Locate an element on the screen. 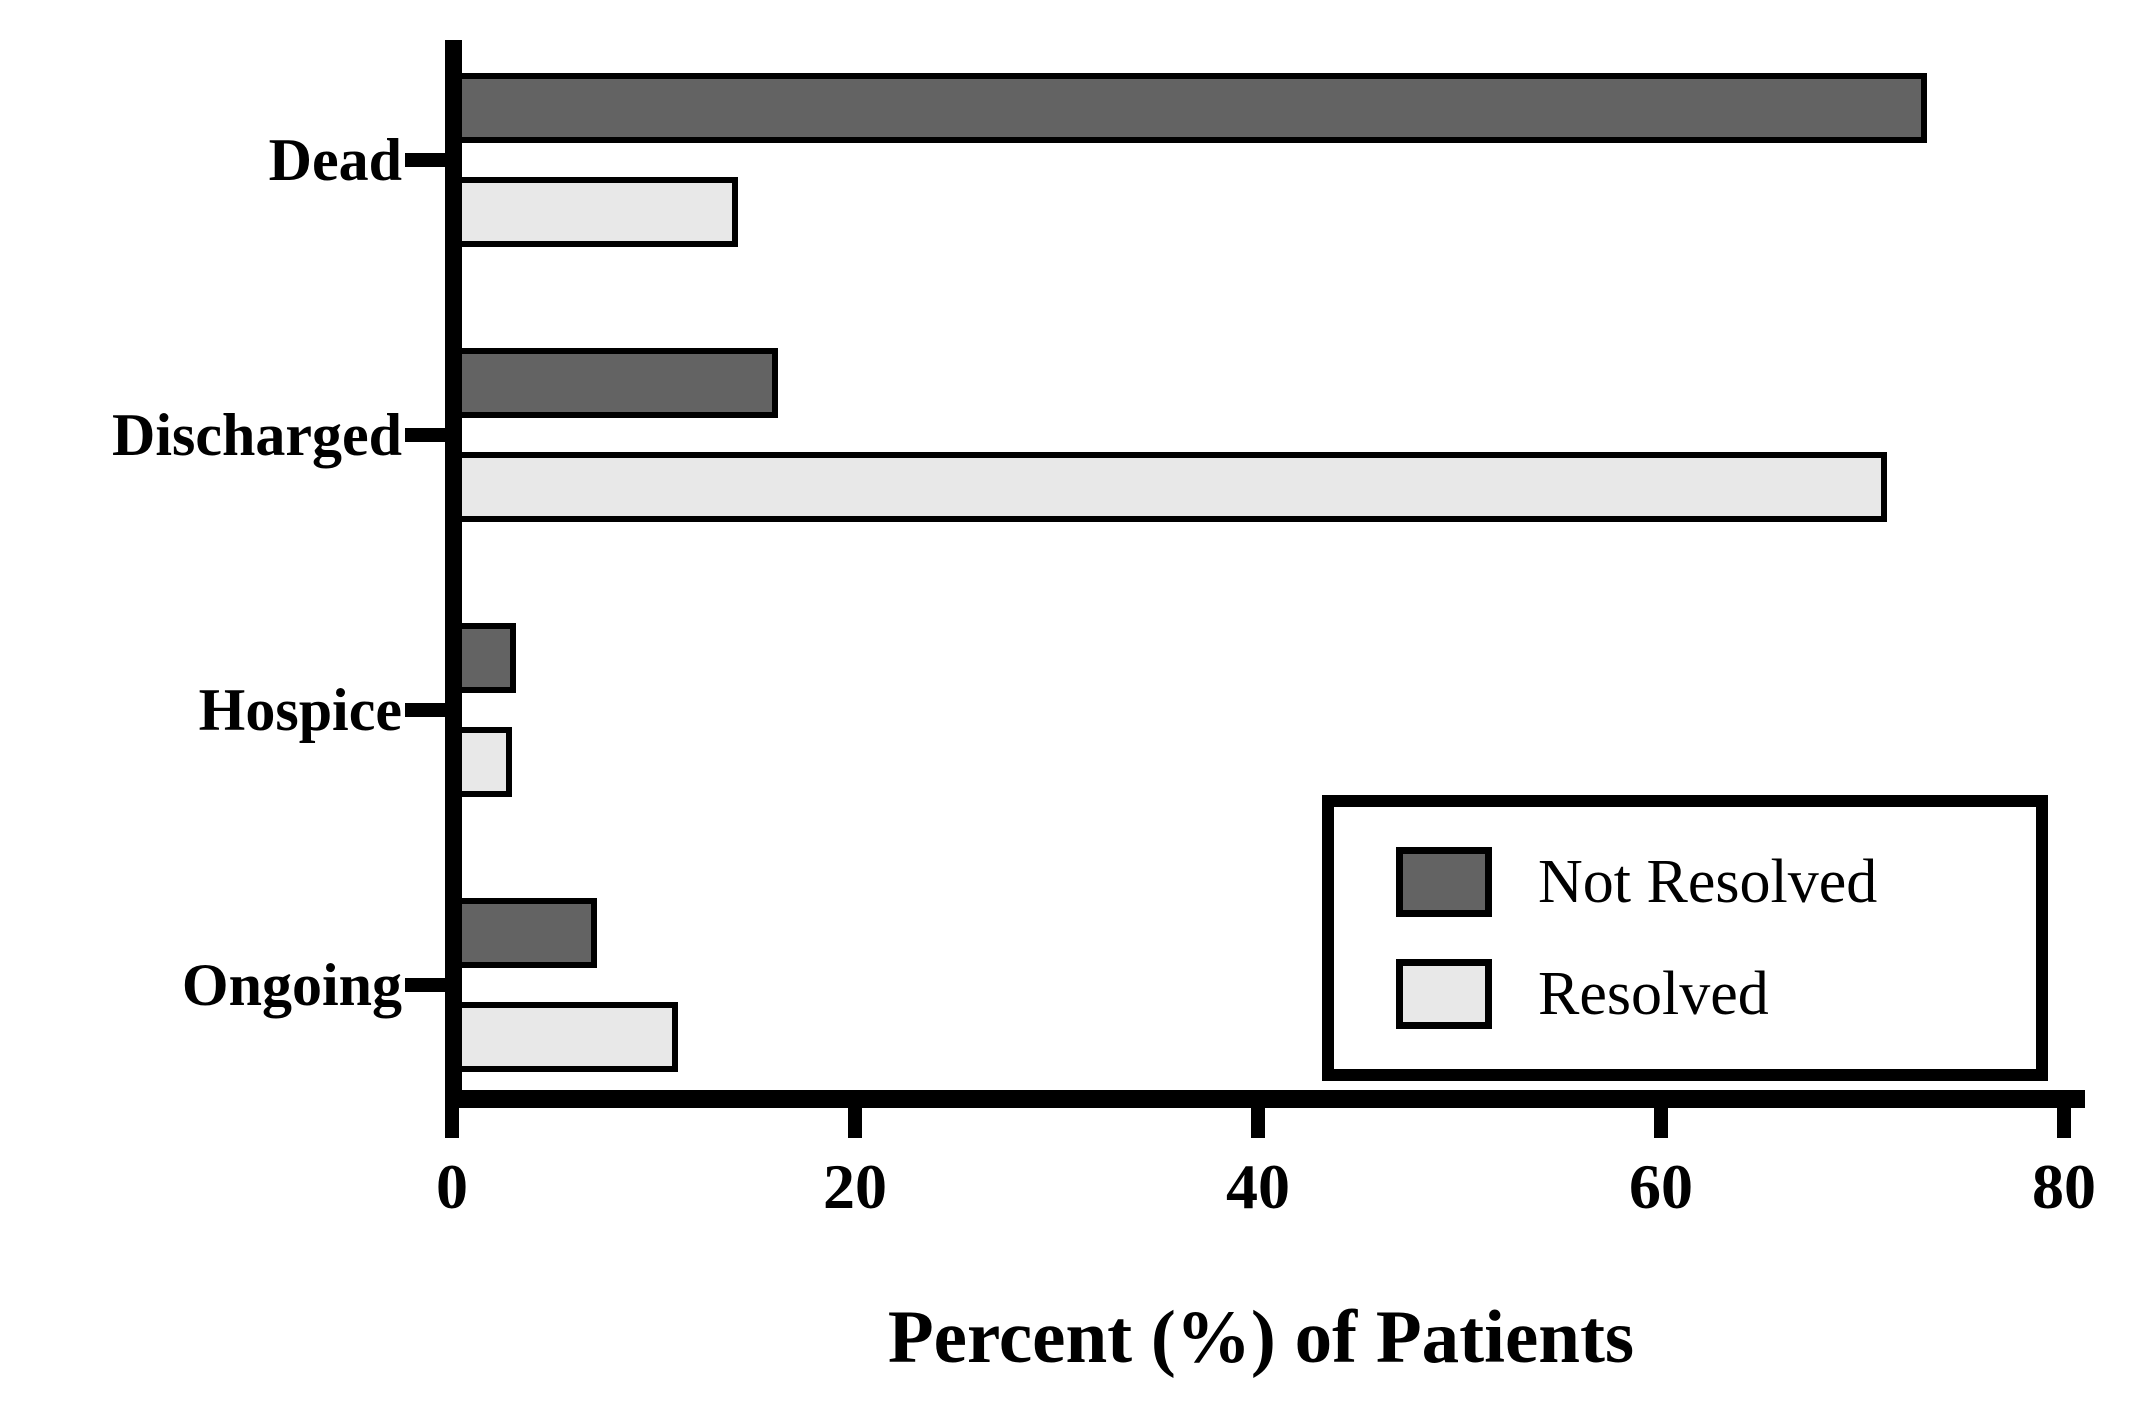 The width and height of the screenshot is (2138, 1405). bar-dead-not-resolved is located at coordinates (1191, 108).